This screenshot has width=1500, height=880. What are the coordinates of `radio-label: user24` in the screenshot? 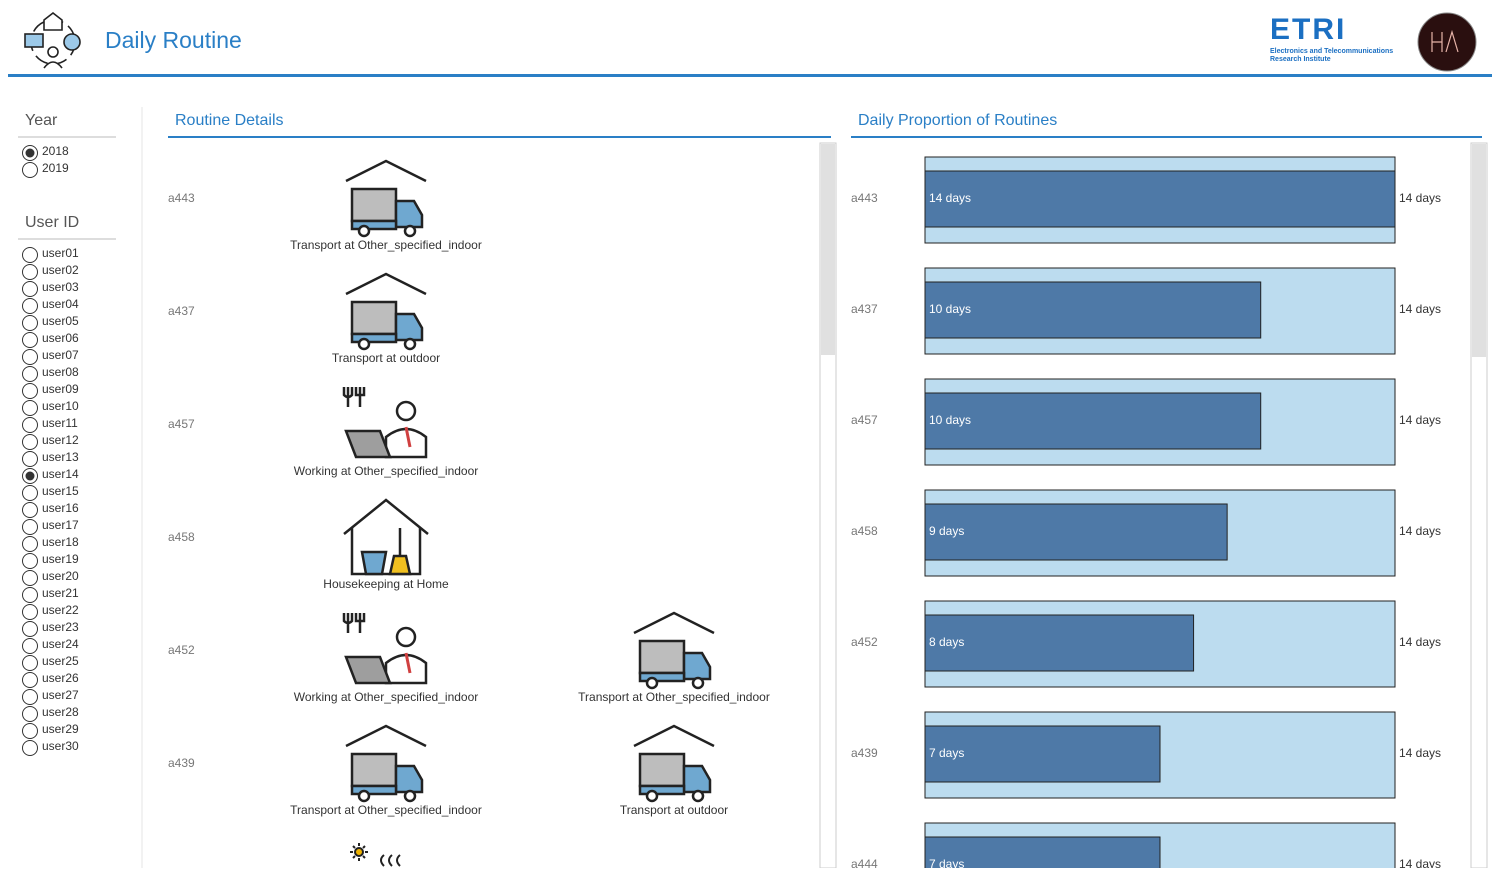 It's located at (60, 644).